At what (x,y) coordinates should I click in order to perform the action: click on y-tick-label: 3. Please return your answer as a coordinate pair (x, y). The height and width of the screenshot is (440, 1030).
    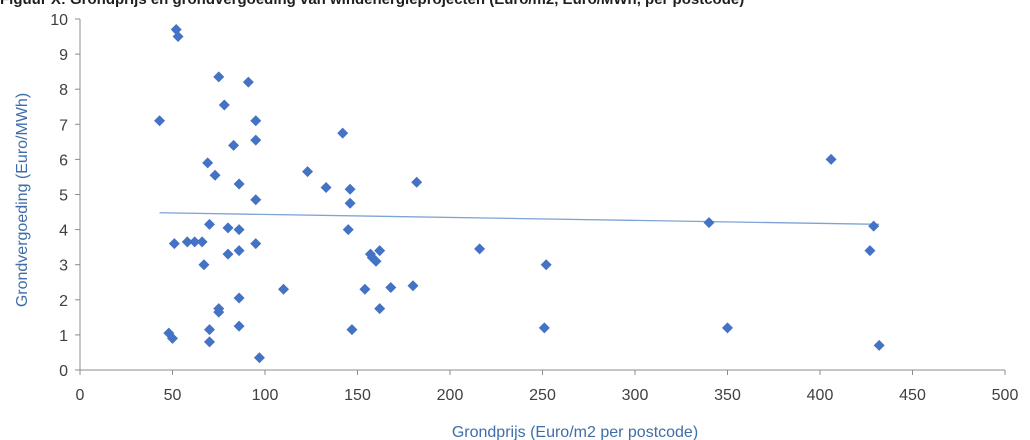
    Looking at the image, I should click on (63, 266).